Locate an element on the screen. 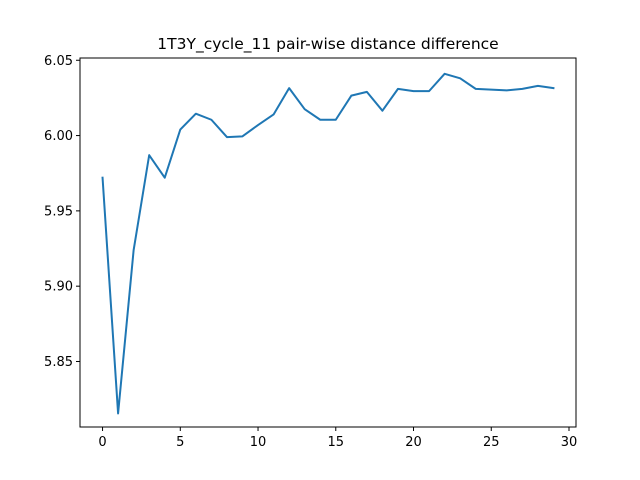 The width and height of the screenshot is (640, 480). x-axis-ticks: 0 5 10 15 20 25 30 is located at coordinates (337, 438).